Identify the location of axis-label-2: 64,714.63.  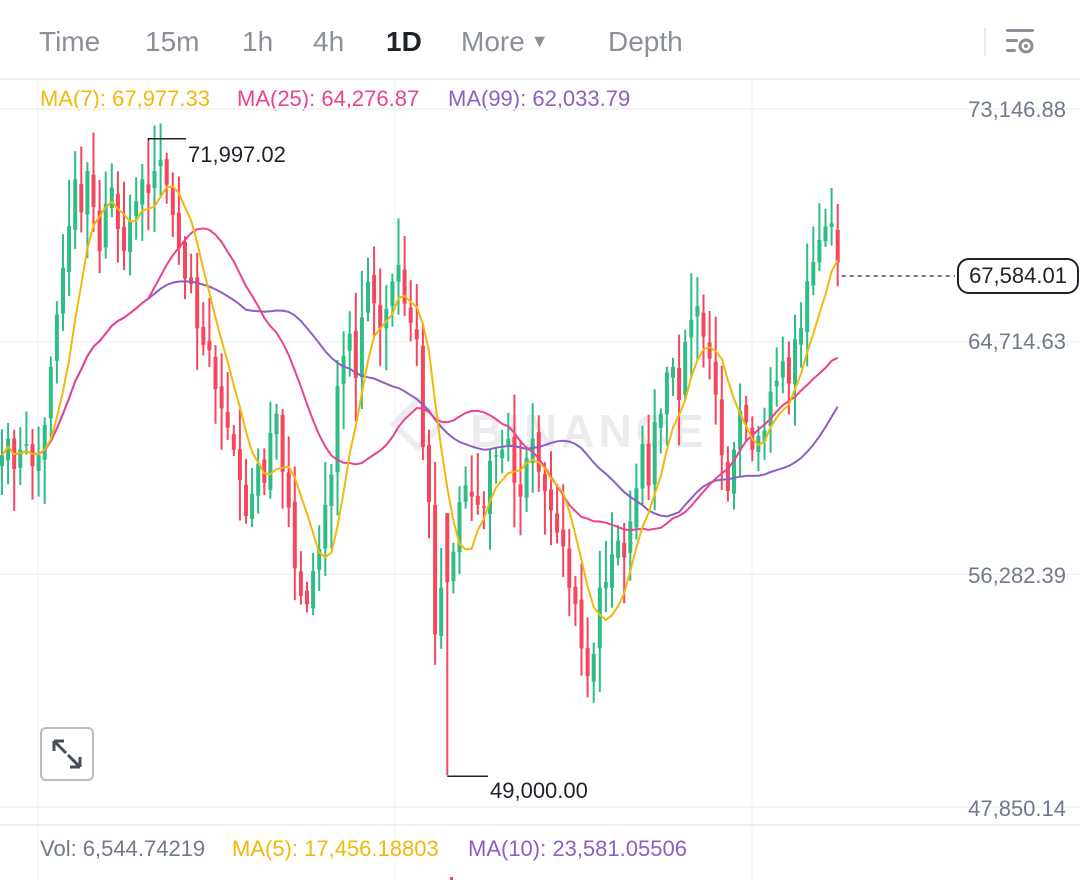
(1017, 341).